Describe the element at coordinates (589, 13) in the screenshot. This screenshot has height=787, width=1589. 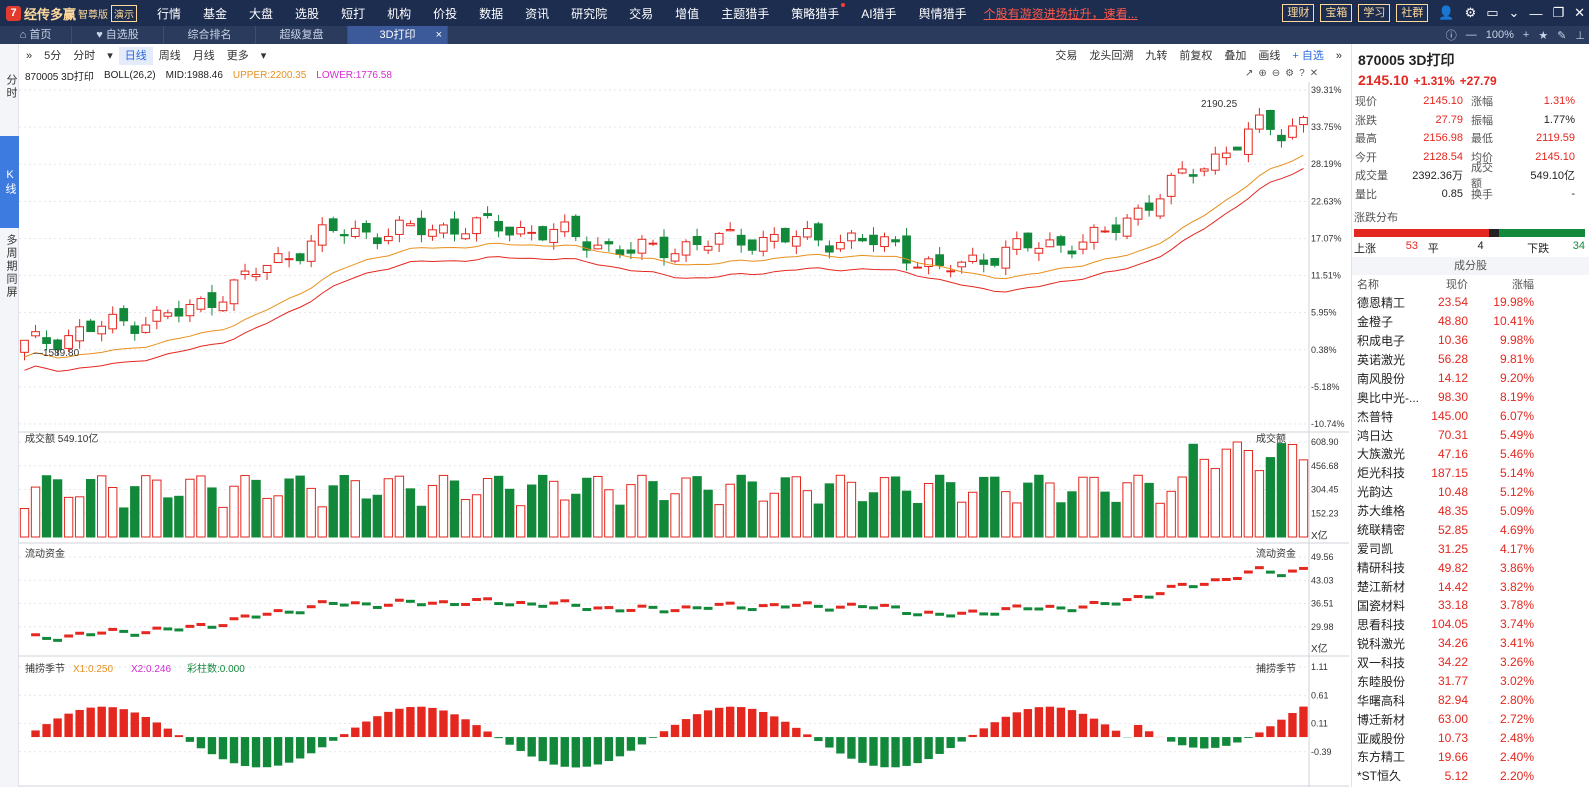
I see `nav-item-9: 研究院` at that location.